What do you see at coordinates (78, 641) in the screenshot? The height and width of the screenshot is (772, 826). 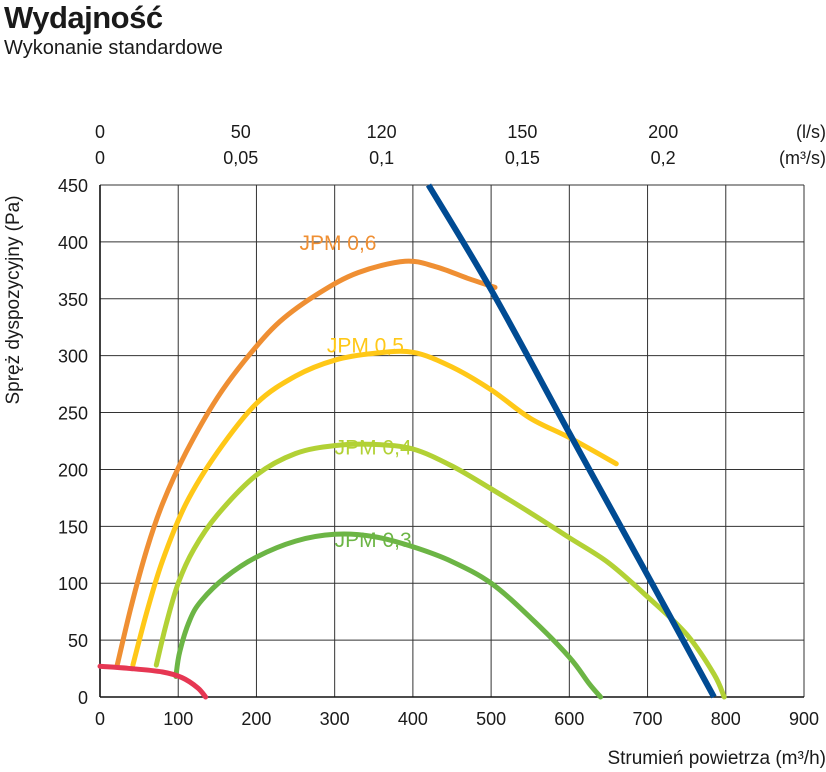 I see `y-tick-label: 50` at bounding box center [78, 641].